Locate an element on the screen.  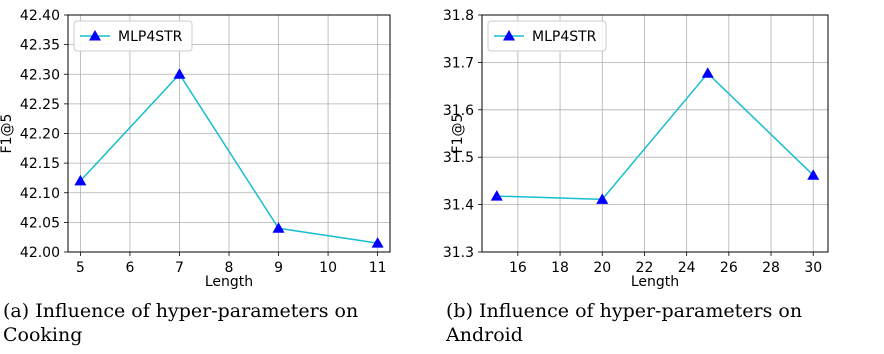
y-tick-label: 31.8 is located at coordinates (458, 16).